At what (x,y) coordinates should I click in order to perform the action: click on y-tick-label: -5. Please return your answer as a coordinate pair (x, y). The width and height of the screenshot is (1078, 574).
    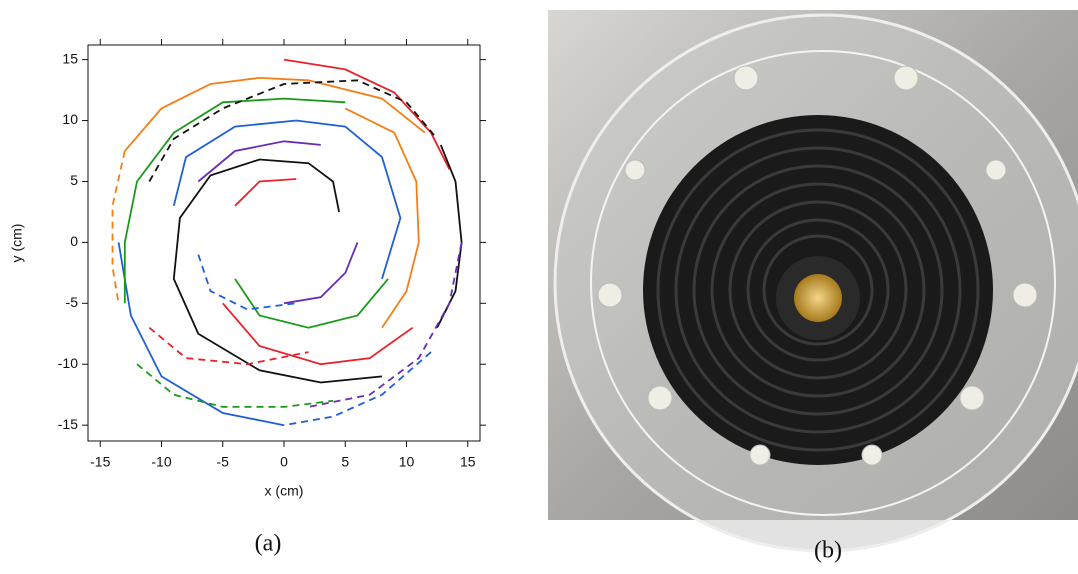
    Looking at the image, I should click on (72, 302).